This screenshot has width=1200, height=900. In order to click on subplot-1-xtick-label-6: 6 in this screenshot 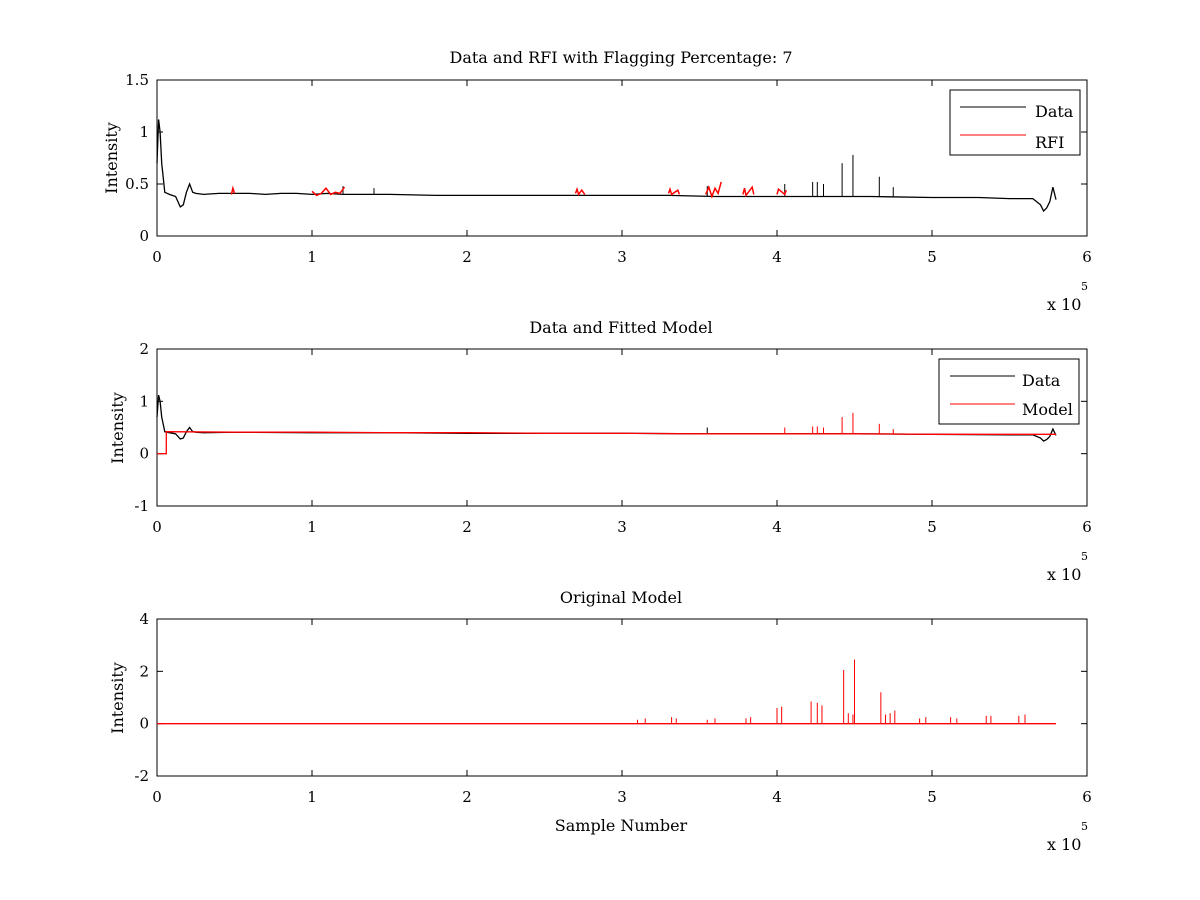, I will do `click(1087, 257)`.